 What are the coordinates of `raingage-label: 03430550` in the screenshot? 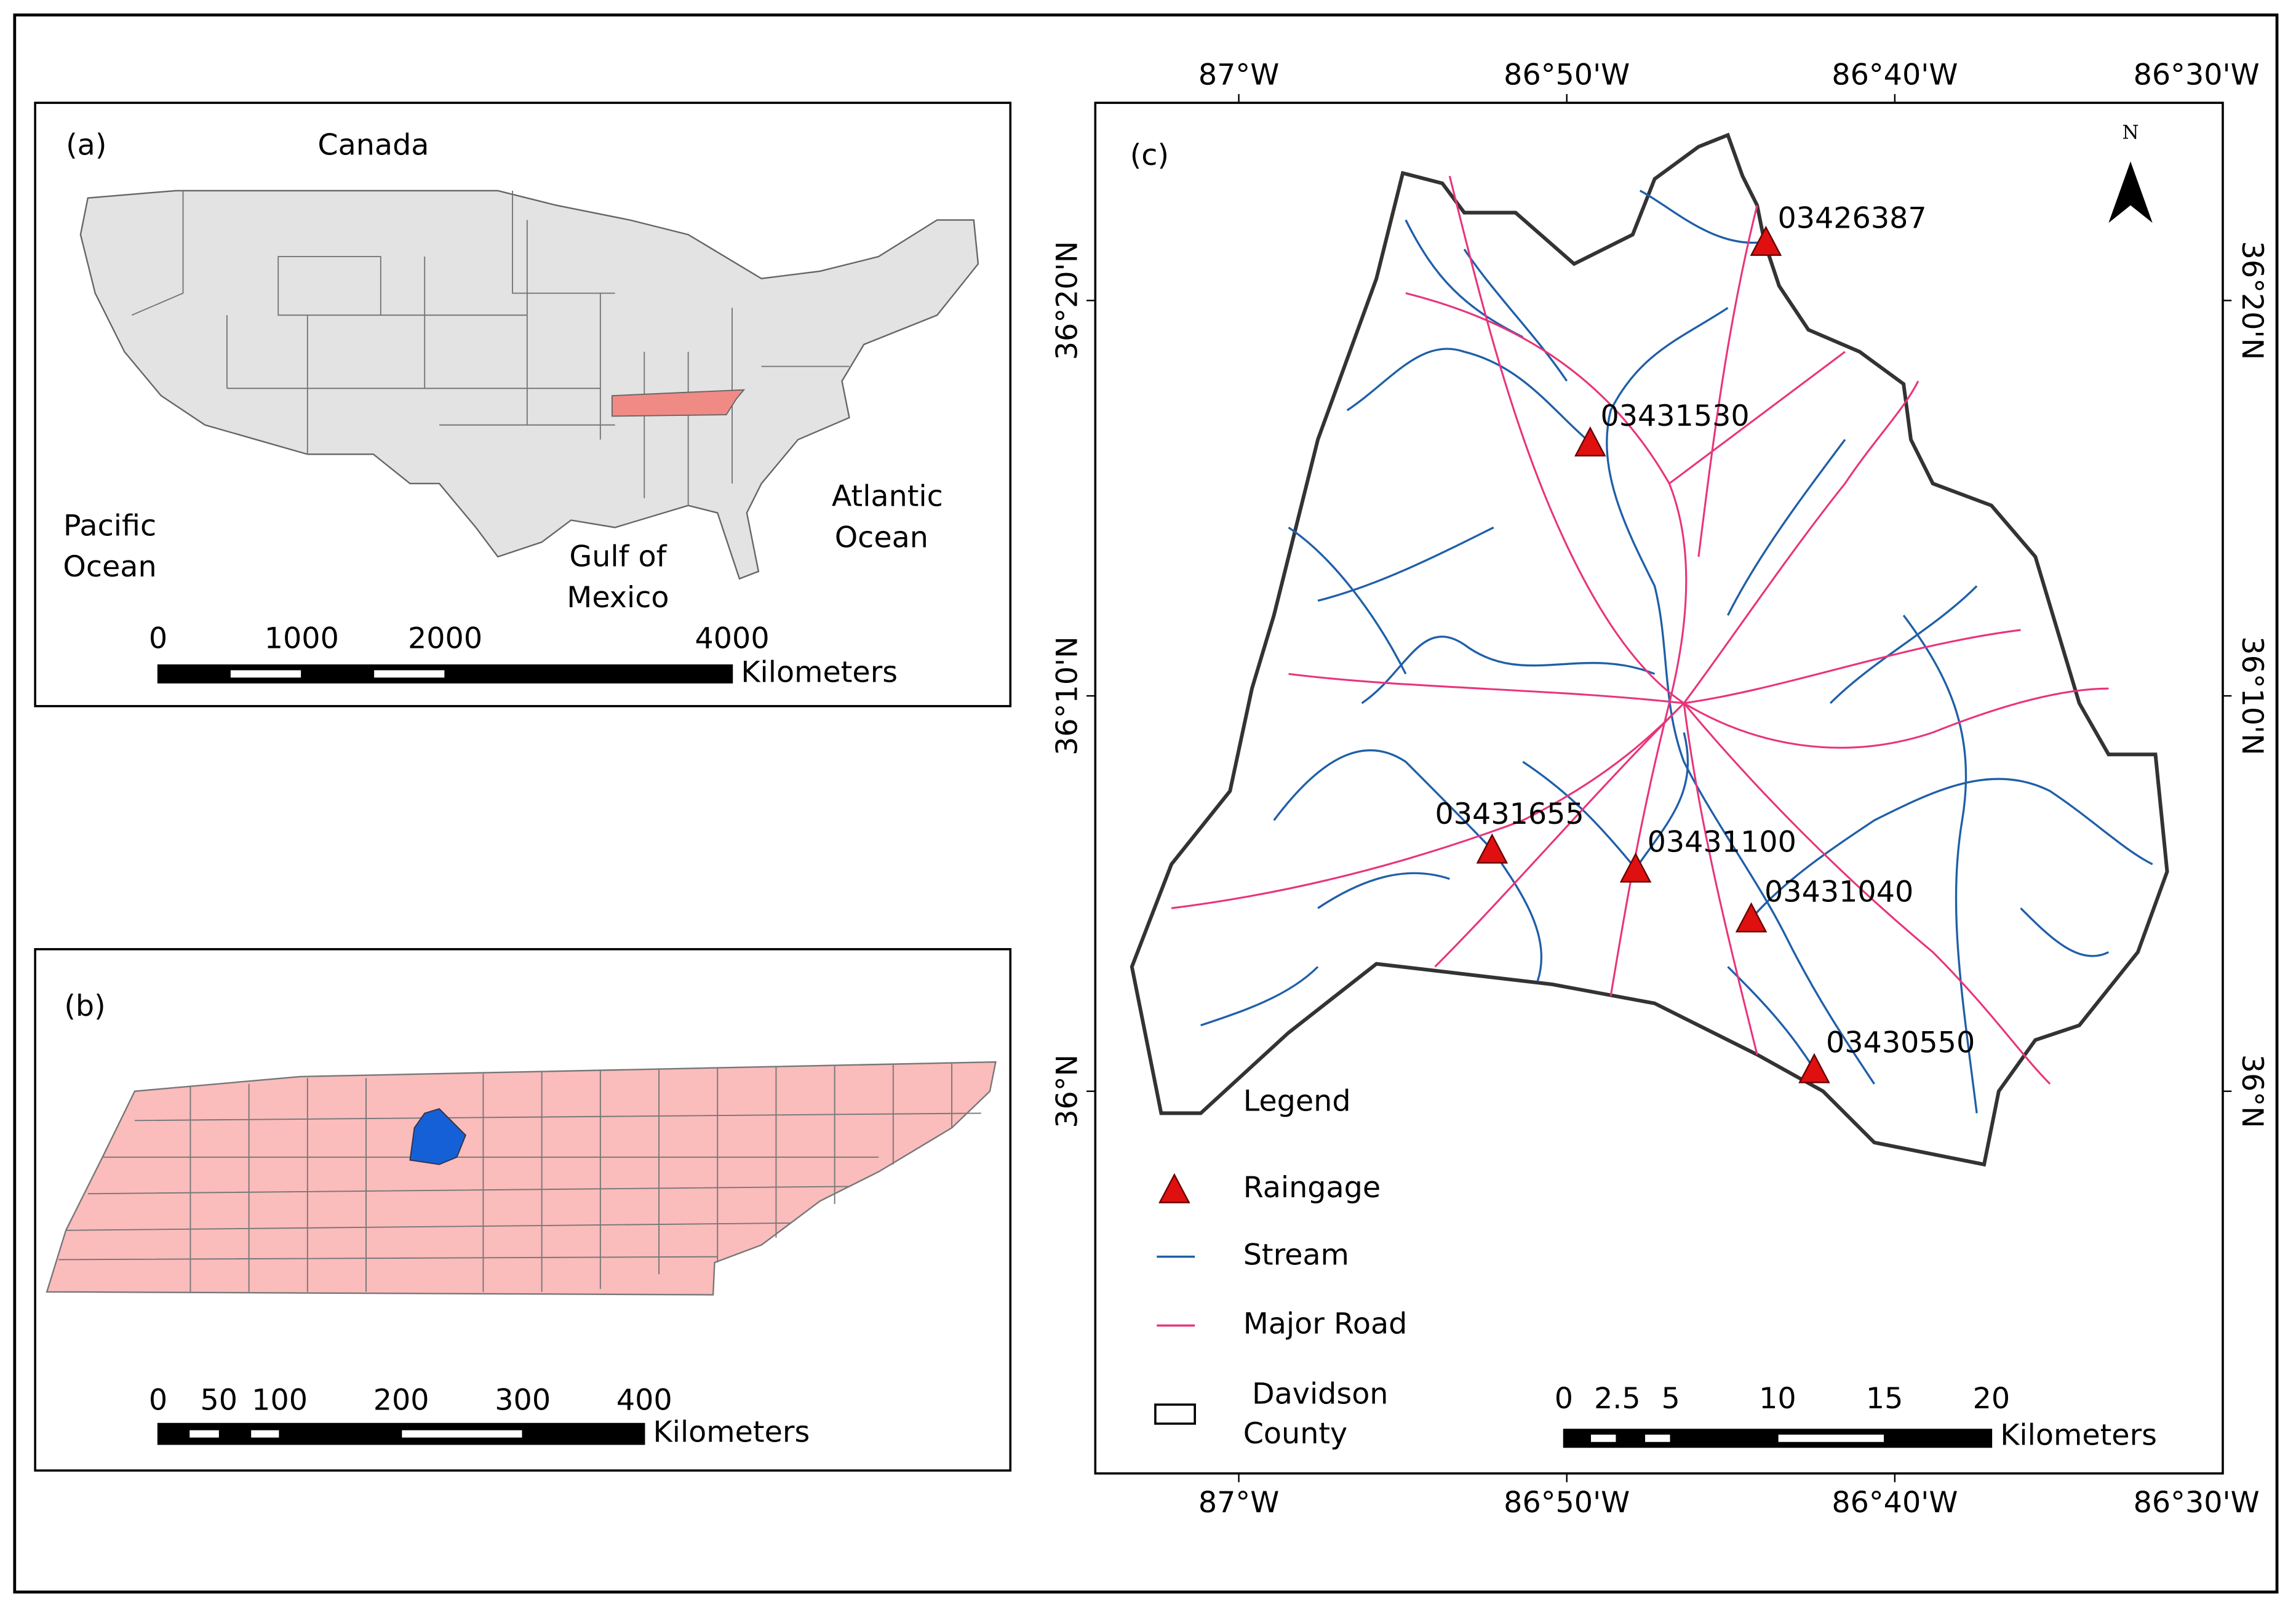 It's located at (1901, 1043).